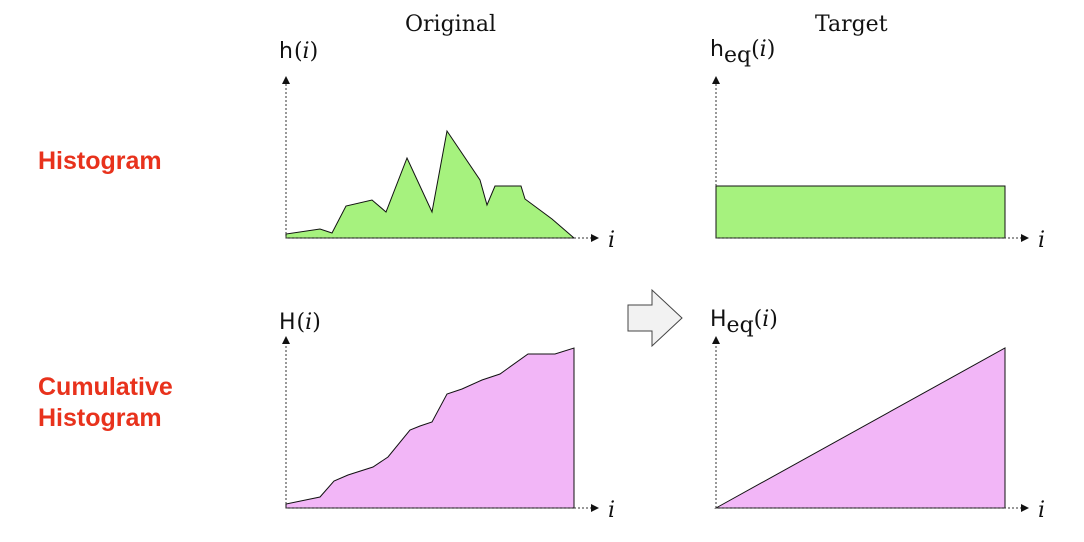 The image size is (1084, 542). What do you see at coordinates (860, 212) in the screenshot?
I see `target-histogram-area` at bounding box center [860, 212].